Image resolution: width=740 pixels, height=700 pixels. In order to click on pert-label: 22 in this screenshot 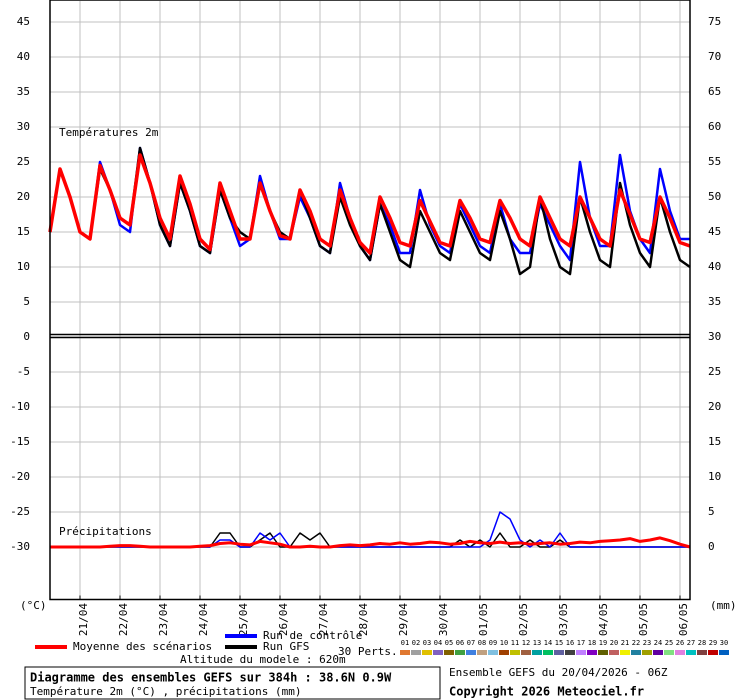, I will do `click(636, 643)`.